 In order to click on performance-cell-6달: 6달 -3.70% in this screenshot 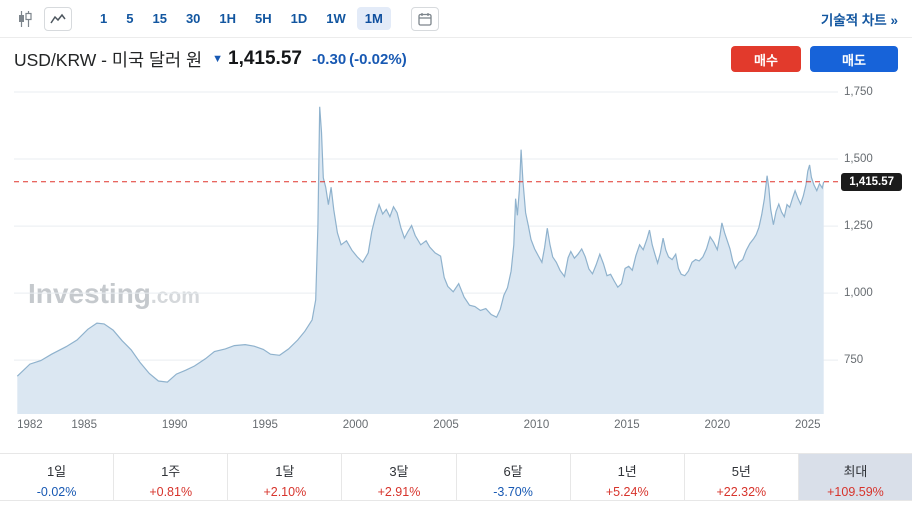, I will do `click(514, 477)`.